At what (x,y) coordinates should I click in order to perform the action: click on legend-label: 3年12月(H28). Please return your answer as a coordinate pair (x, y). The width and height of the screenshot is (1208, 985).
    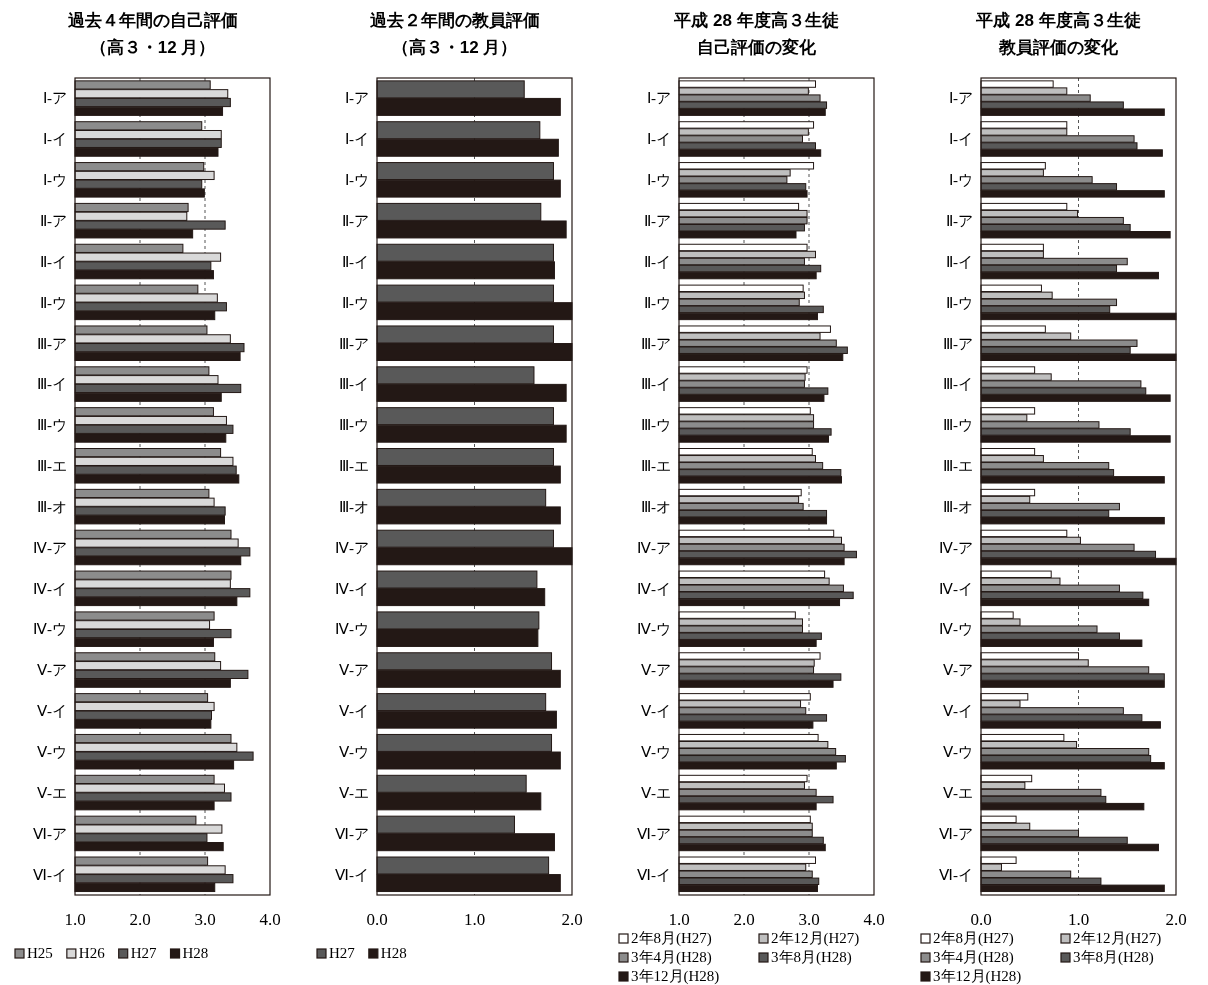
    Looking at the image, I should click on (977, 976).